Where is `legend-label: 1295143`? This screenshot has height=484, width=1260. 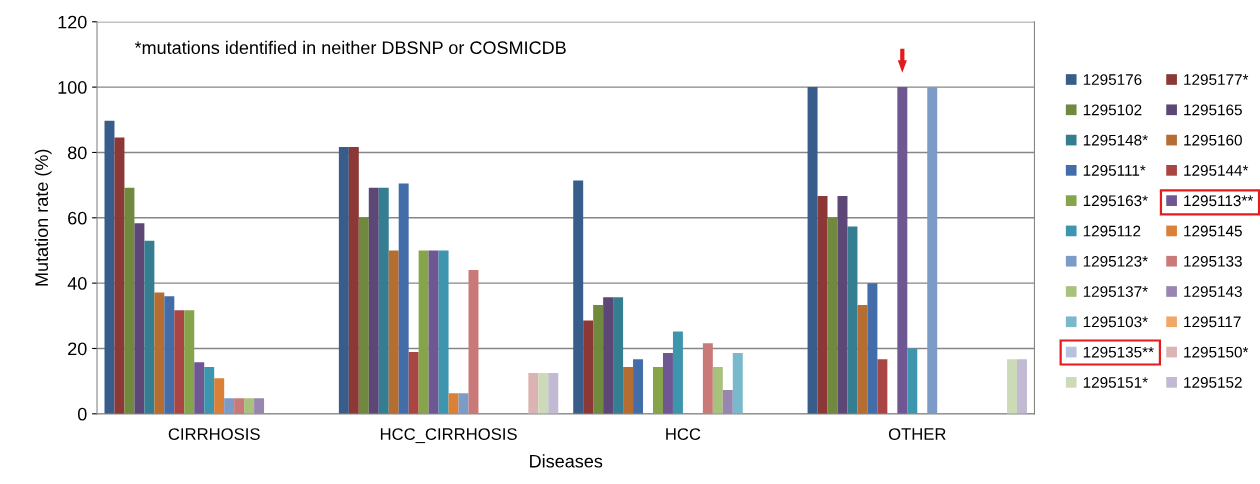
legend-label: 1295143 is located at coordinates (1213, 291).